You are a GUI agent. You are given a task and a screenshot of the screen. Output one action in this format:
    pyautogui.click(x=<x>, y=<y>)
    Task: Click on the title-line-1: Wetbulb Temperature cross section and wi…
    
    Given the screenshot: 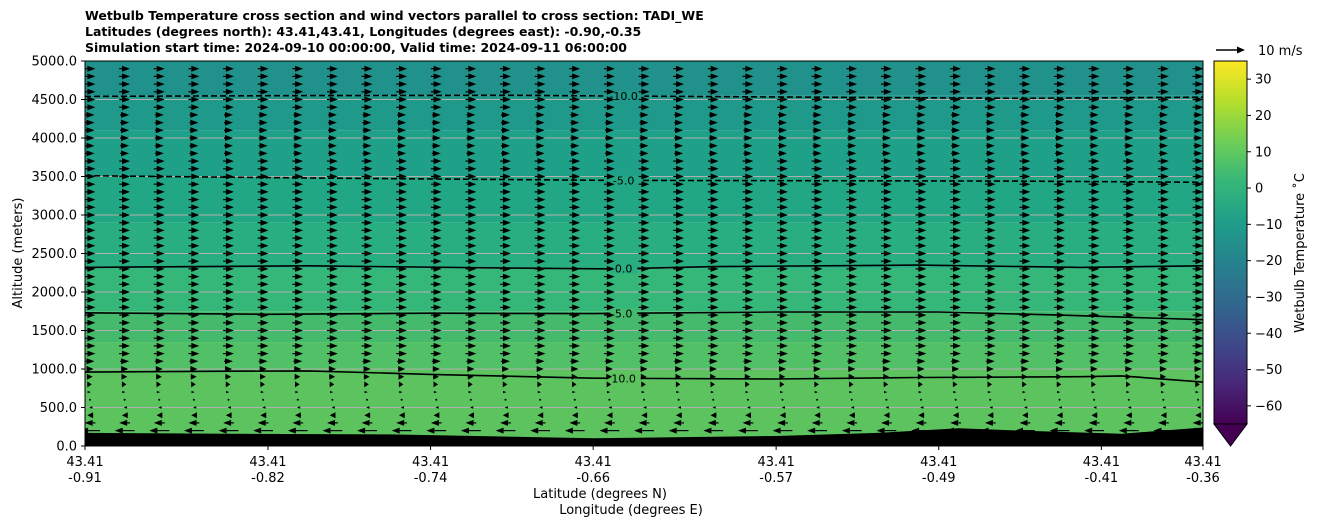 What is the action you would take?
    pyautogui.click(x=394, y=15)
    